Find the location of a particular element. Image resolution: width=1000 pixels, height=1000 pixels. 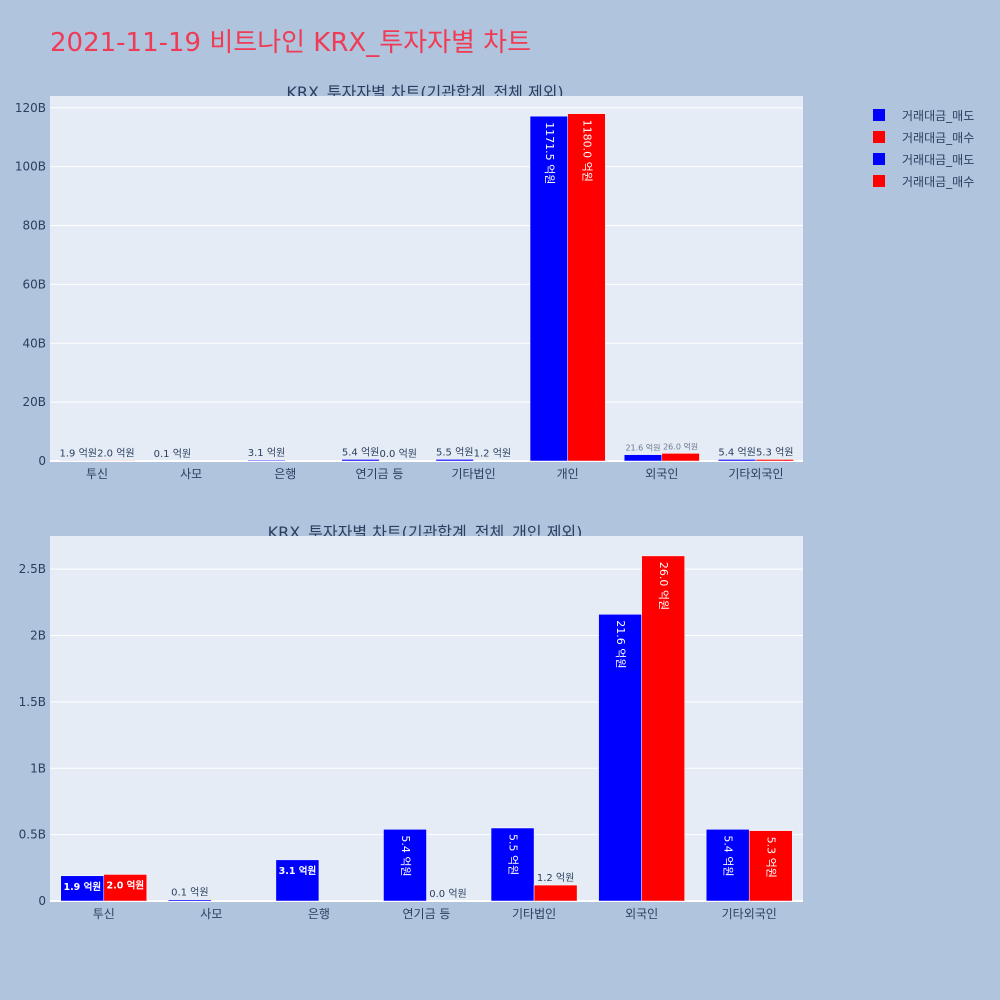

legend: 거래대금_매도 거래대금_매수 거래대금_매도 거래대금_매수 is located at coordinates (923, 148).